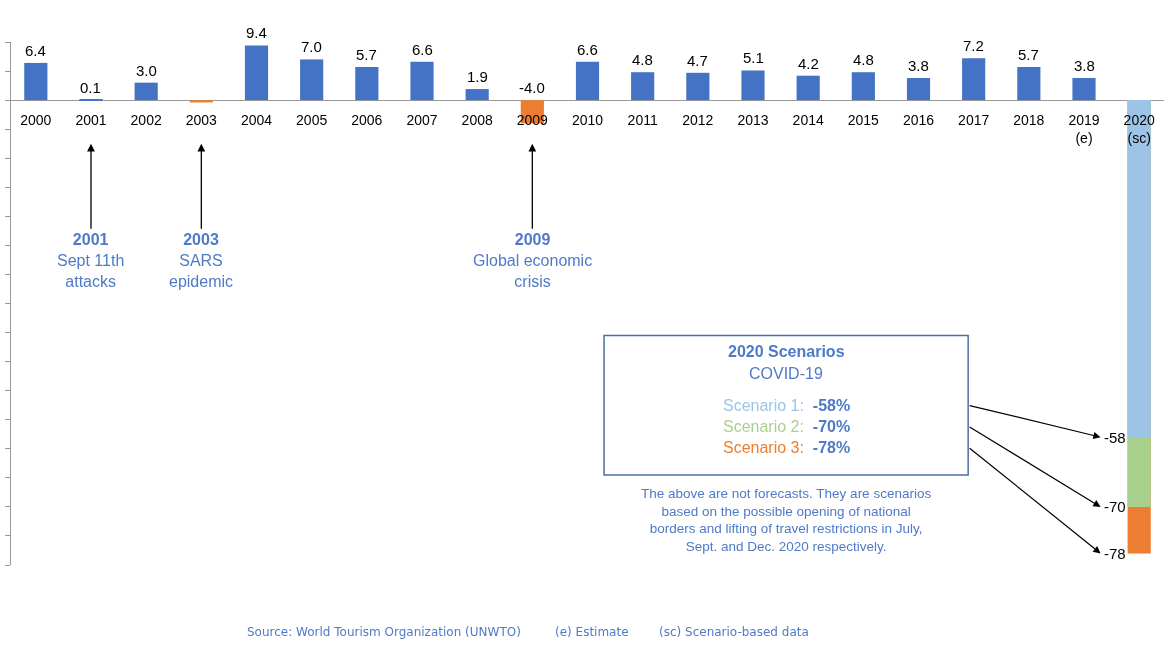 The width and height of the screenshot is (1170, 669). What do you see at coordinates (698, 120) in the screenshot?
I see `x-tick-label: 2012` at bounding box center [698, 120].